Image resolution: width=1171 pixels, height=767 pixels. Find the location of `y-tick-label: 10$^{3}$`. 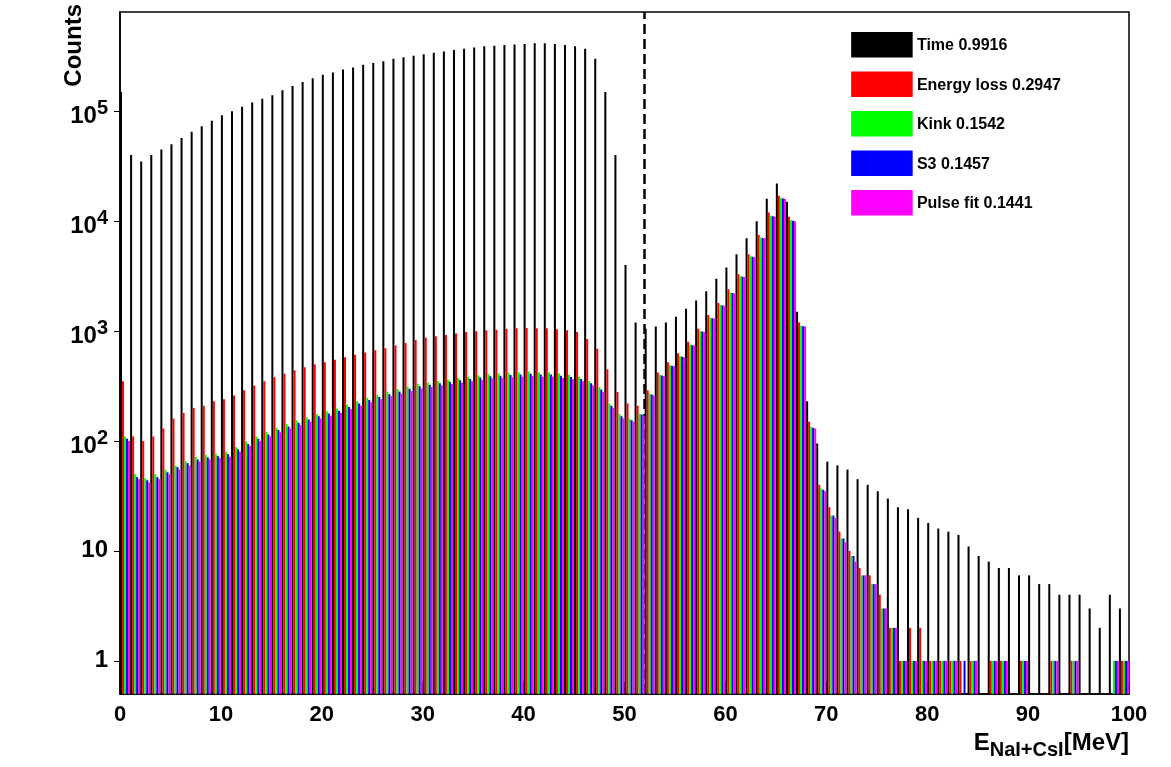

y-tick-label: 10$^{3}$ is located at coordinates (89, 332).